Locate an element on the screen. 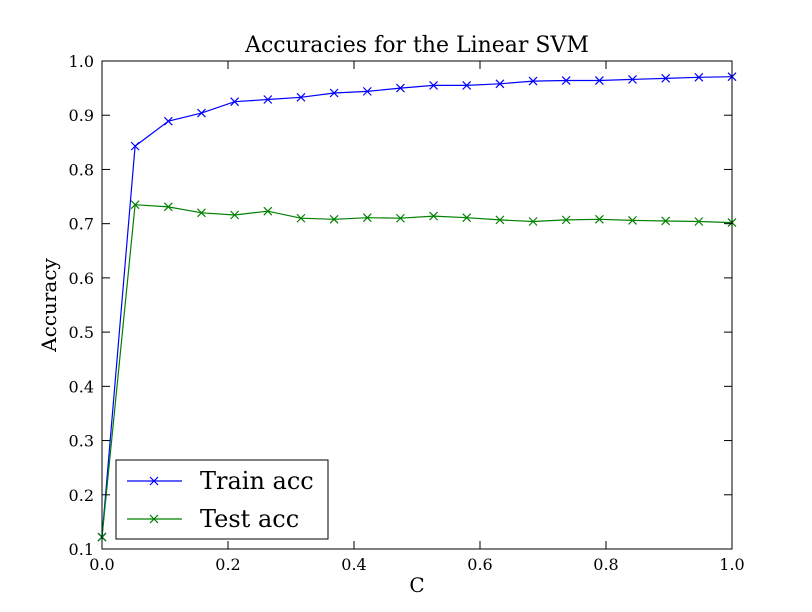  y-tick-label: 0.1 is located at coordinates (81, 549).